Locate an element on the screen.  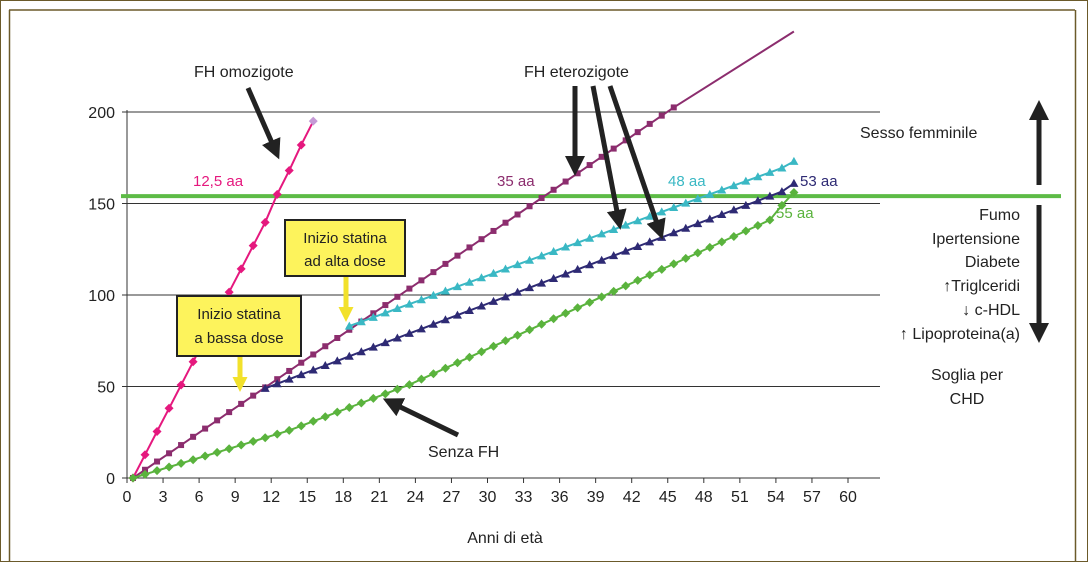
label-age-55: 55 aa is located at coordinates (795, 213).